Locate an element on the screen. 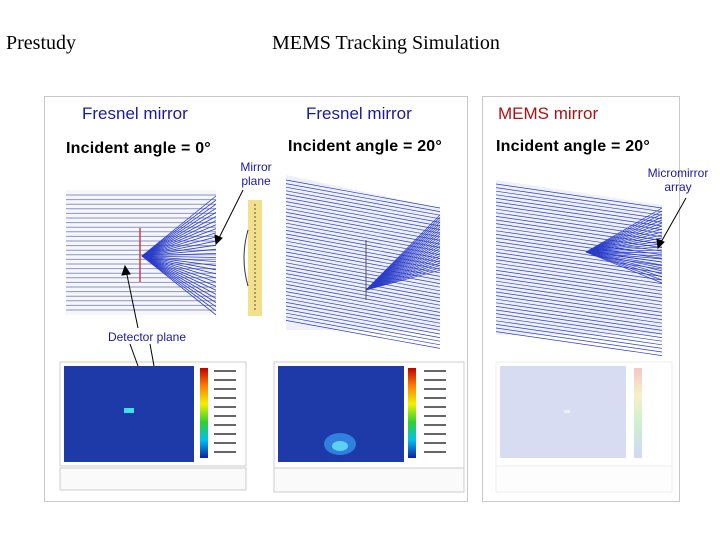 The image size is (720, 540). panel-1-angle: Incident angle = 0° is located at coordinates (138, 148).